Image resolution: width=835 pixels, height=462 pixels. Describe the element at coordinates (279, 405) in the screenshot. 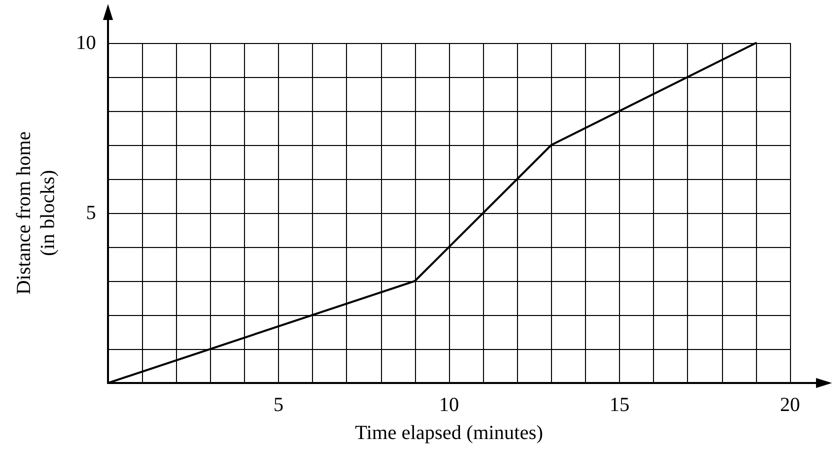

I see `x-tick-label: 5` at that location.